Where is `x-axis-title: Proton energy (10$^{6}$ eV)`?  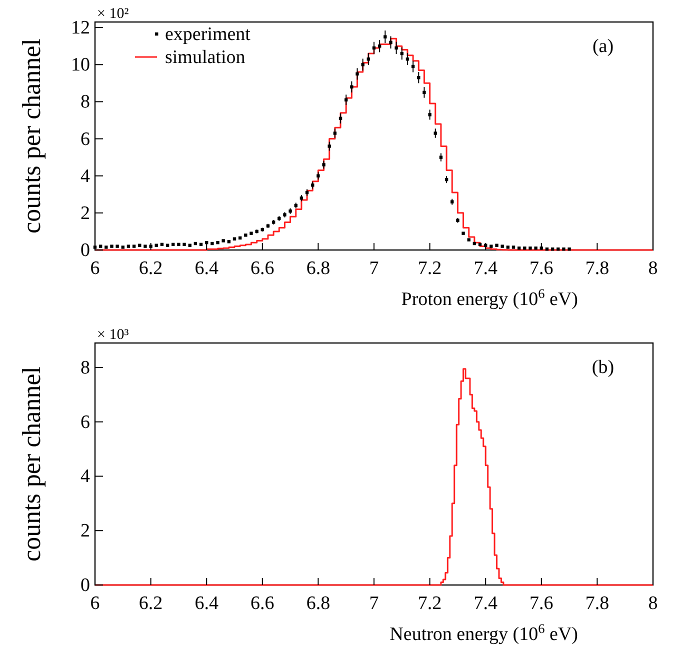
x-axis-title: Proton energy (10$^{6}$ eV) is located at coordinates (489, 298).